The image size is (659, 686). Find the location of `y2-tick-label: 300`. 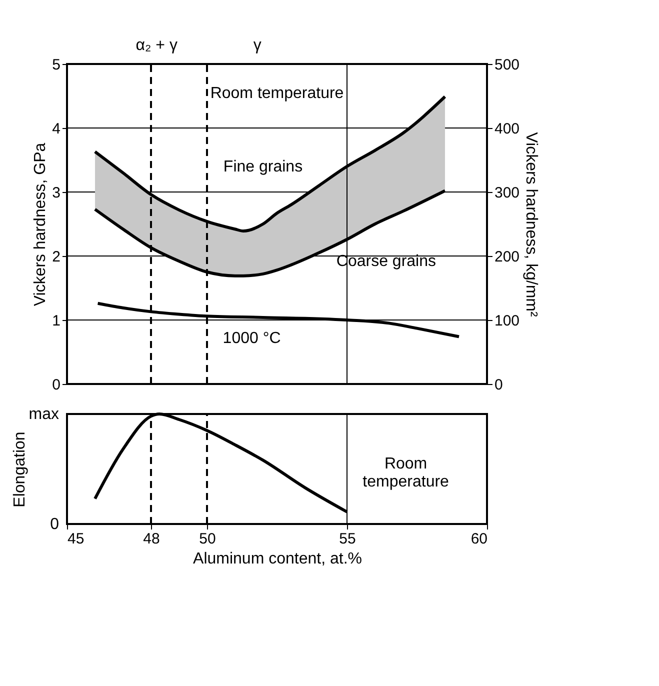

y2-tick-label: 300 is located at coordinates (507, 193).